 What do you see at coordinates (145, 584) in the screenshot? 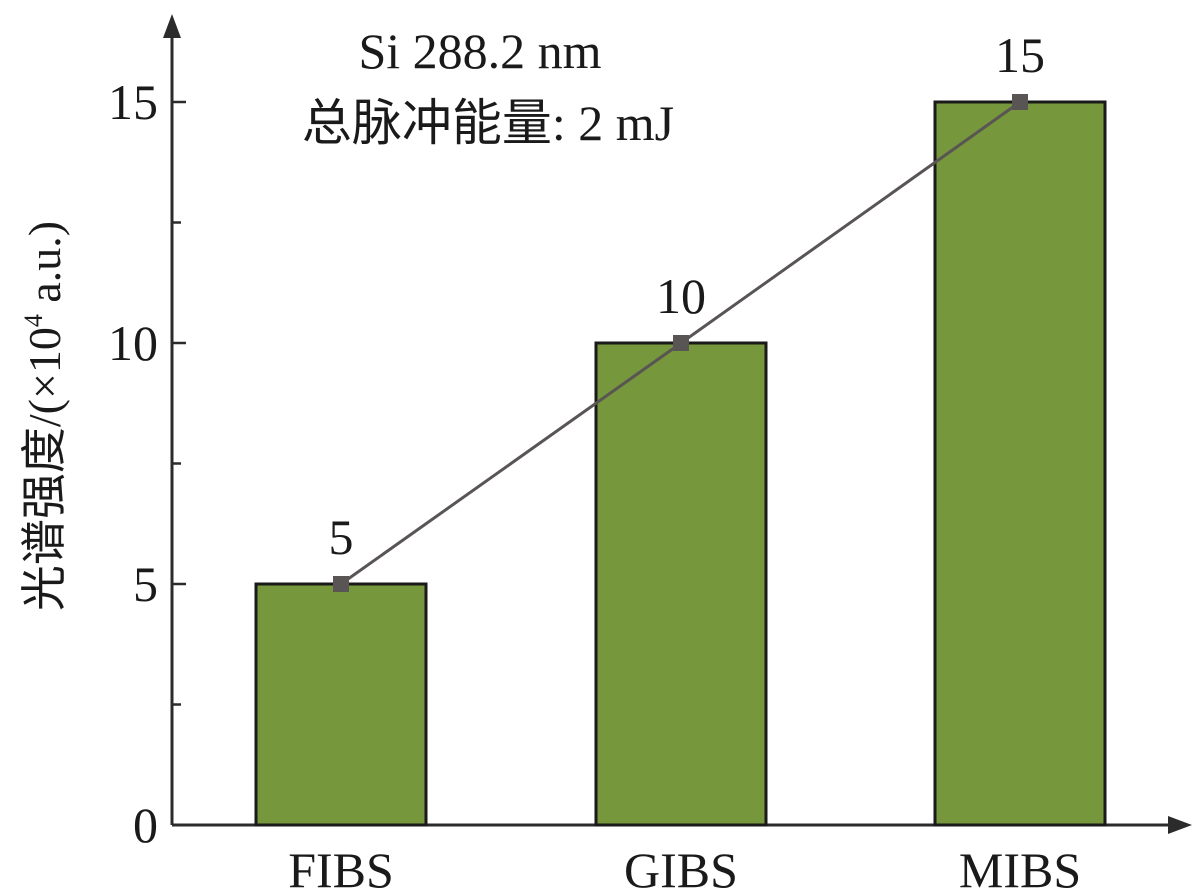
I see `y-tick-label: 5` at bounding box center [145, 584].